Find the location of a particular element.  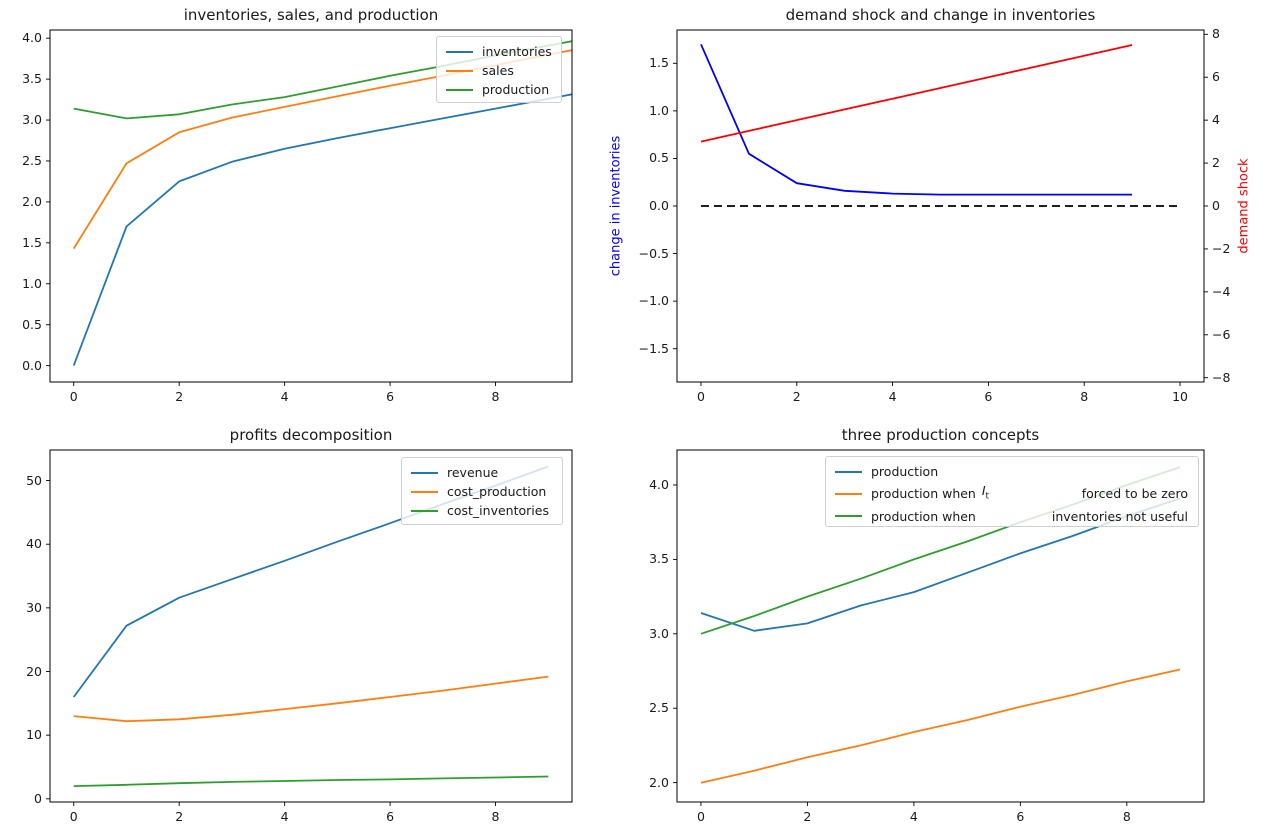

series-lines-demand-shock-change-in-inventories is located at coordinates (940, 125).